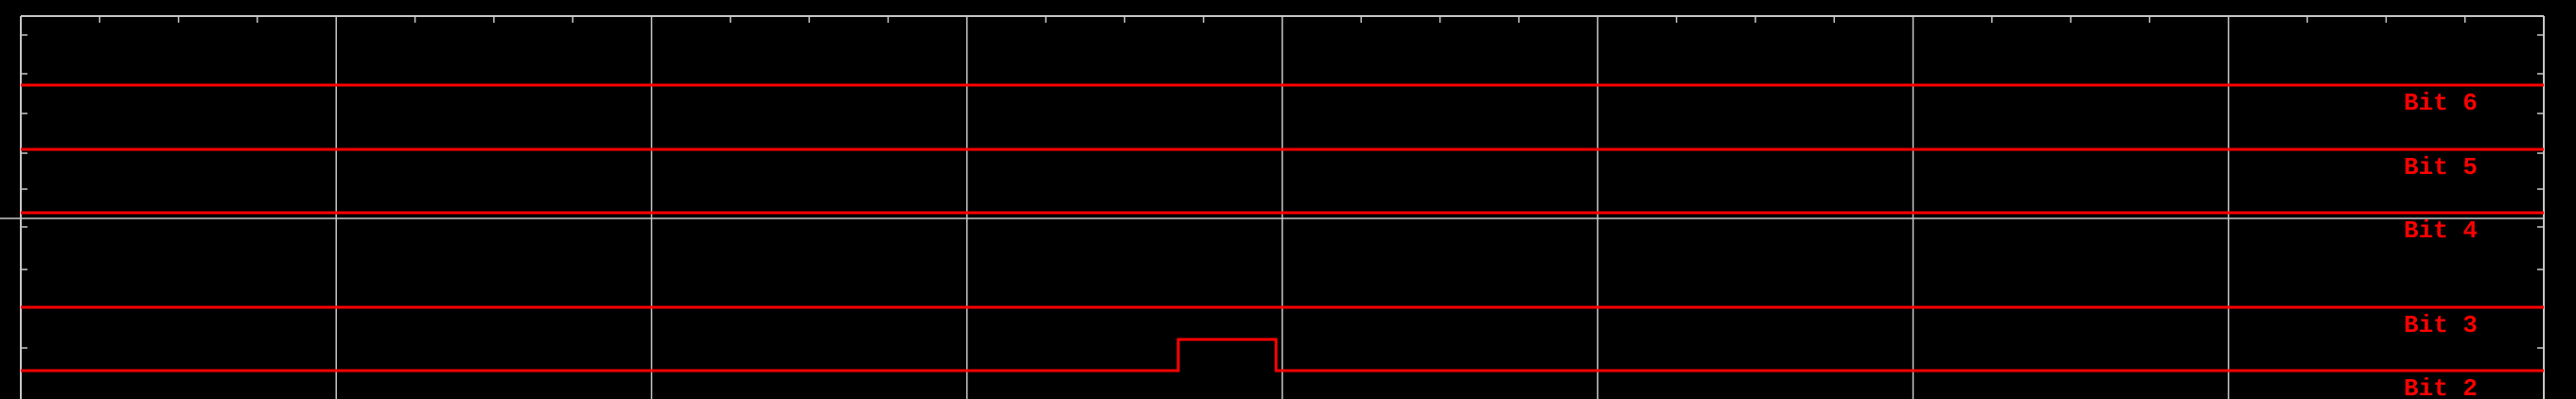 This screenshot has height=399, width=2576. What do you see at coordinates (2441, 231) in the screenshot?
I see `channel-label-bit-4: Bit 4` at bounding box center [2441, 231].